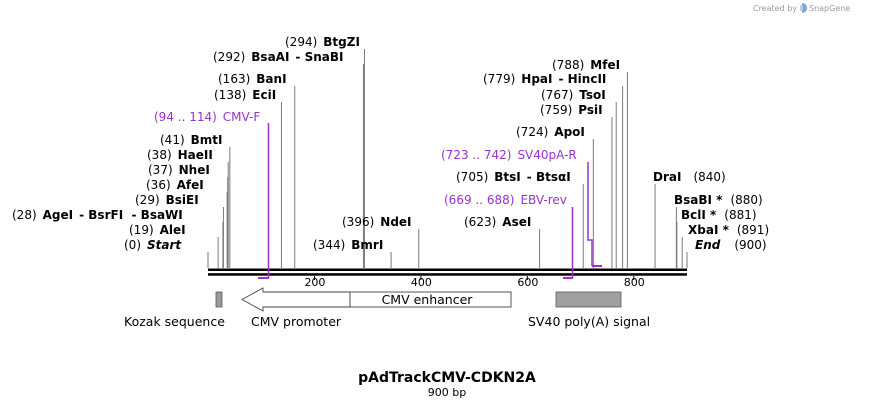 This screenshot has width=895, height=408. What do you see at coordinates (589, 321) in the screenshot?
I see `feature-sv40-polya-label: SV40 poly(A) signal` at bounding box center [589, 321].